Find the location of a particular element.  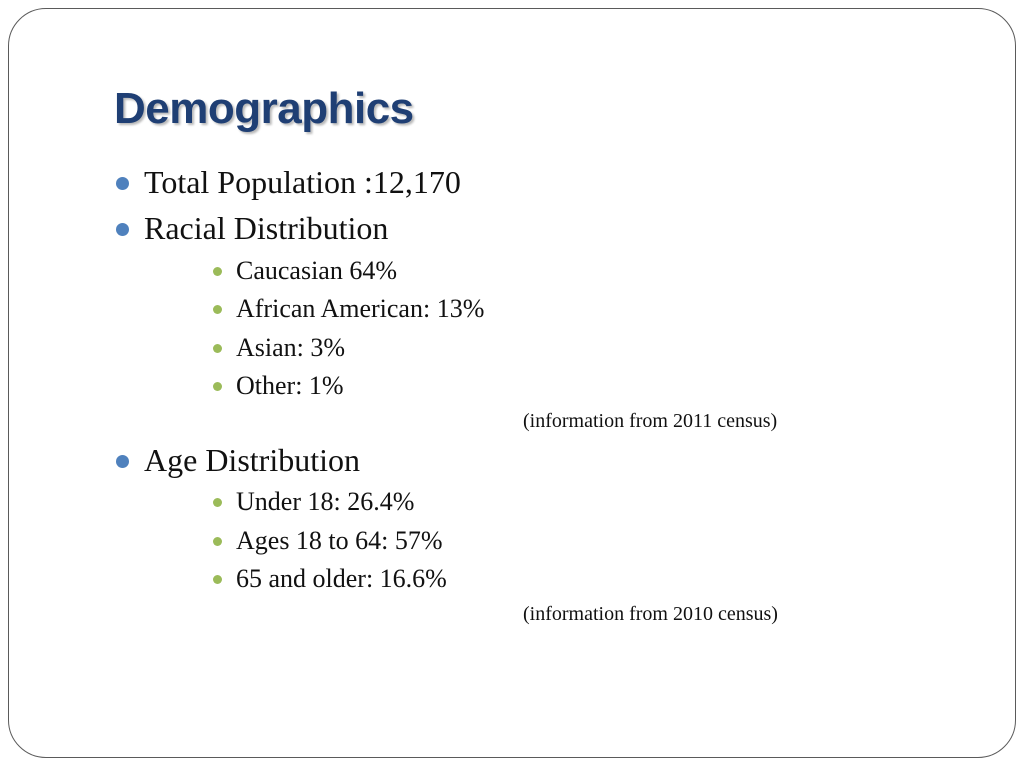

list-item-under-18: Under 18: 26.4% is located at coordinates (325, 501).